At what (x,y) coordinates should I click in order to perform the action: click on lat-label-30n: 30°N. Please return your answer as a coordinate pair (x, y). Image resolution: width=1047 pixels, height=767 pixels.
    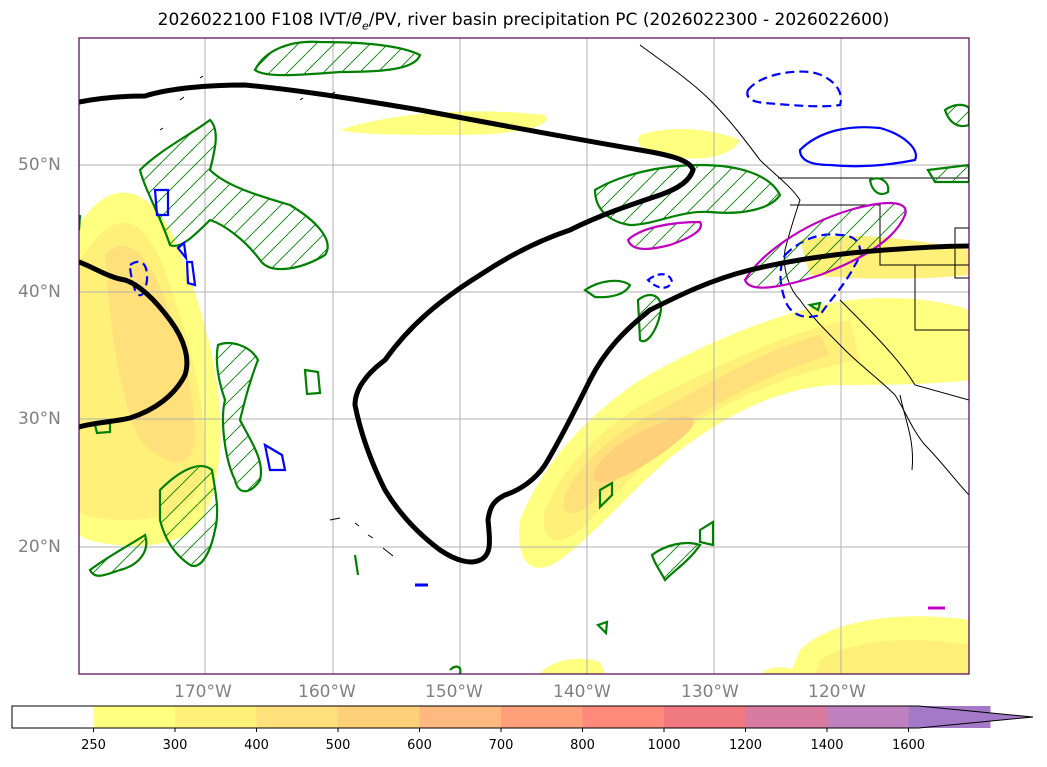
    Looking at the image, I should click on (39, 419).